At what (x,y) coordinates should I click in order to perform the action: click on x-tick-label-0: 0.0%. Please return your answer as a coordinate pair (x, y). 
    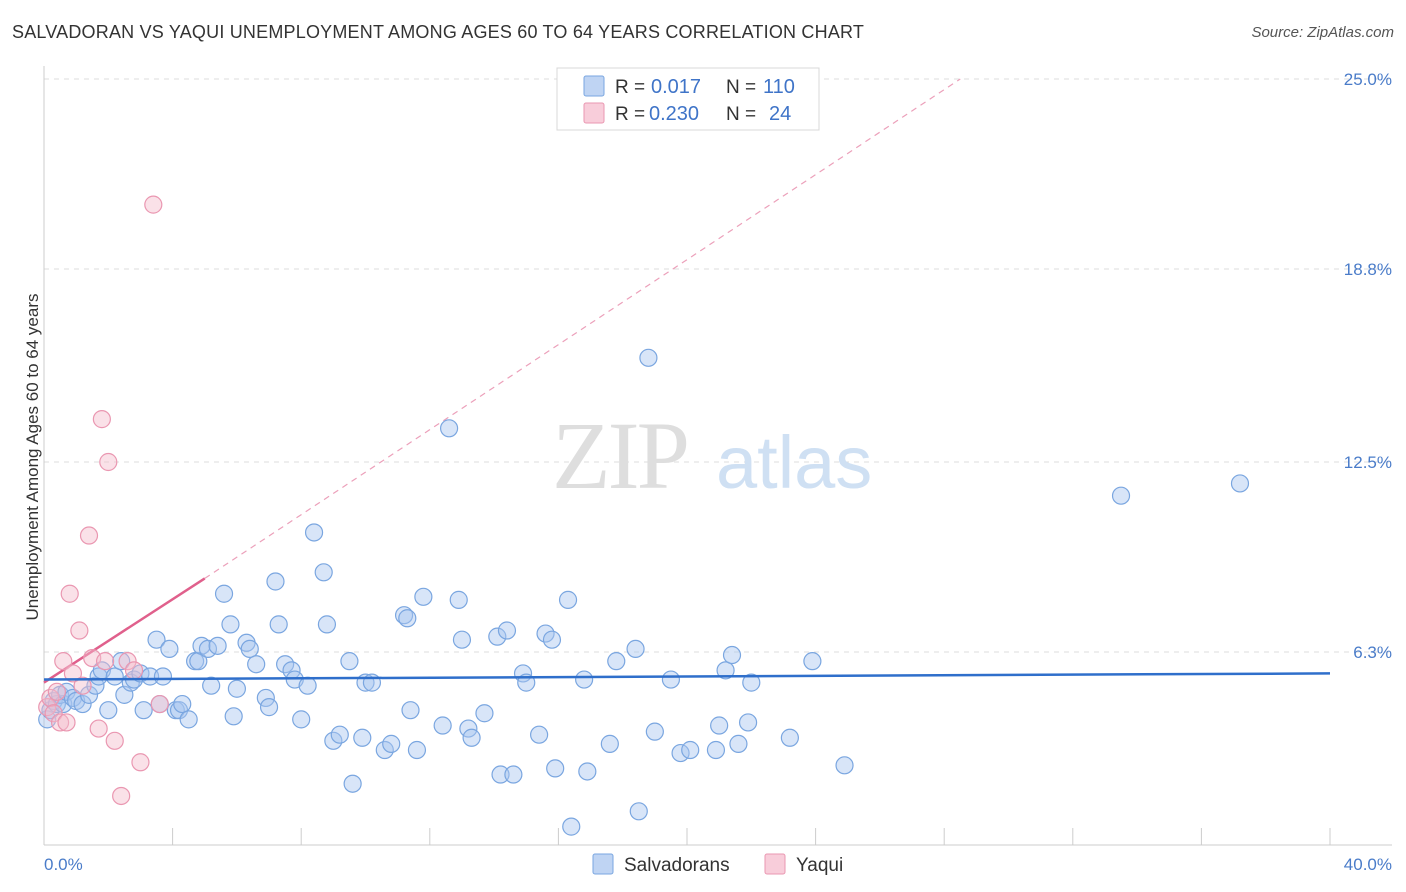
    Looking at the image, I should click on (63, 864).